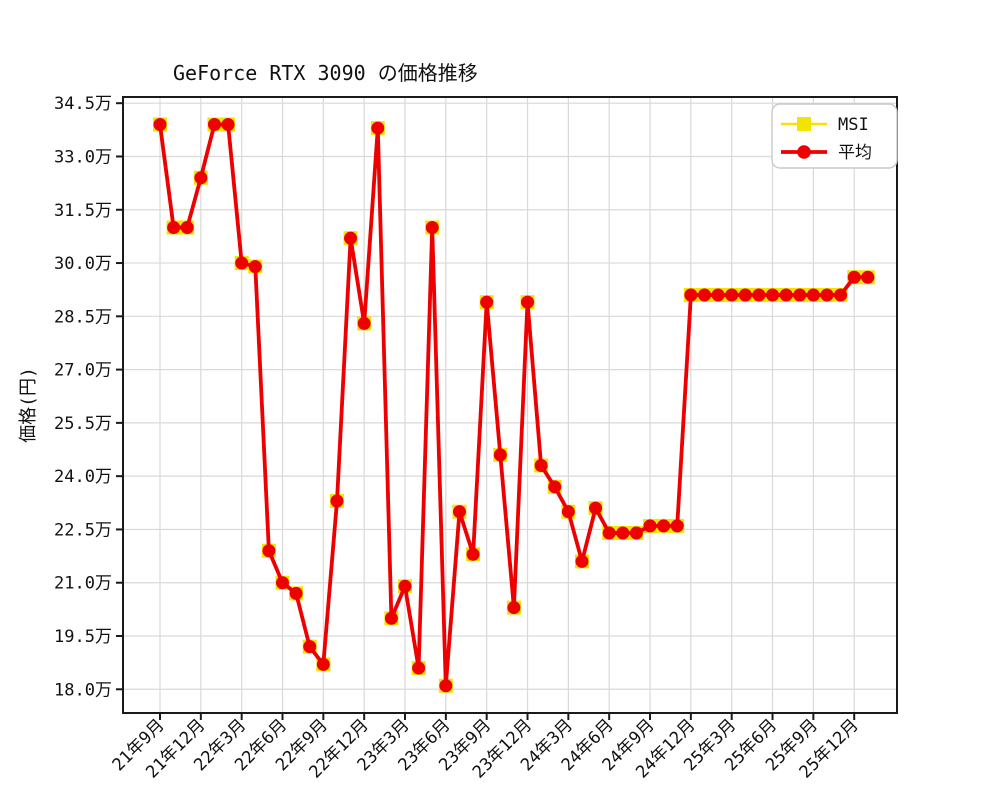  I want to click on y-tick-label: 28.5万, so click(83, 317).